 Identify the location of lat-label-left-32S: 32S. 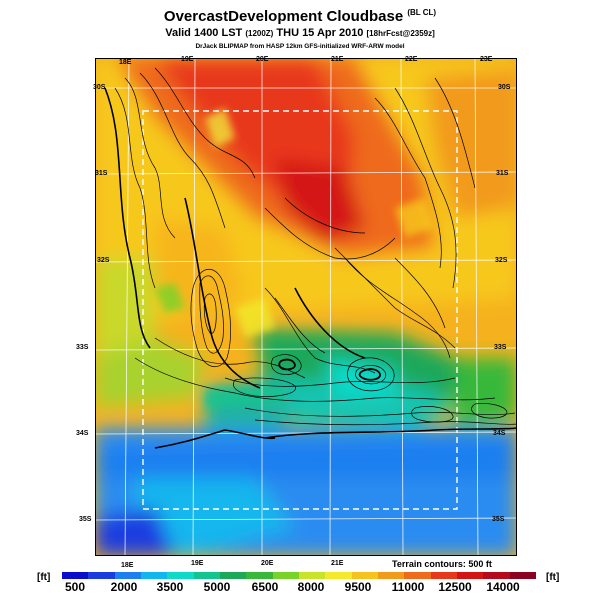
(103, 260).